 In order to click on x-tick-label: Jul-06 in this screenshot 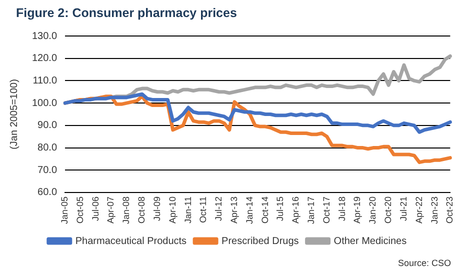, I will do `click(95, 208)`.